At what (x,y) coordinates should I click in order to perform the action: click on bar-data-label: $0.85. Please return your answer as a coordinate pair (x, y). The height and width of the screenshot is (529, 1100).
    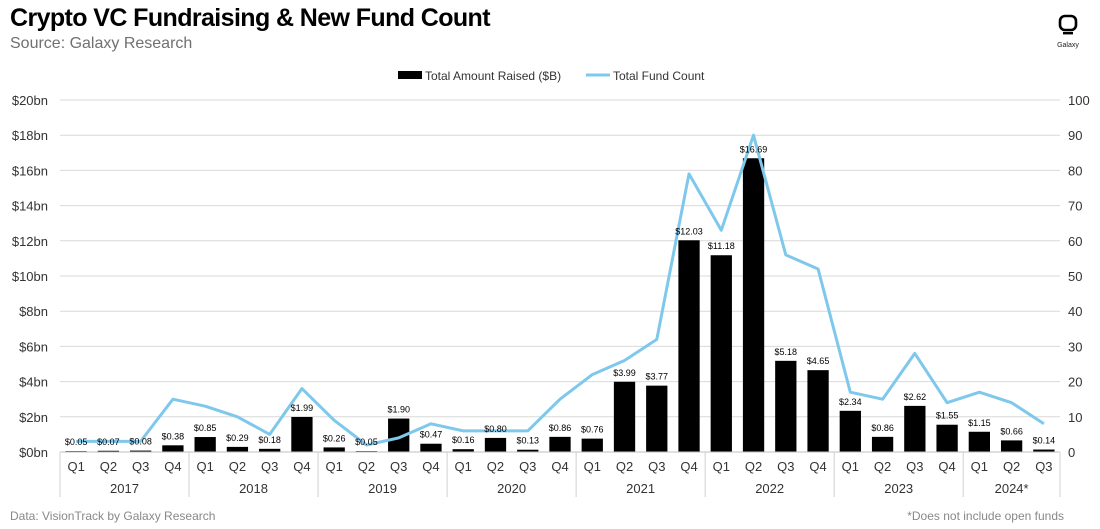
    Looking at the image, I should click on (205, 428).